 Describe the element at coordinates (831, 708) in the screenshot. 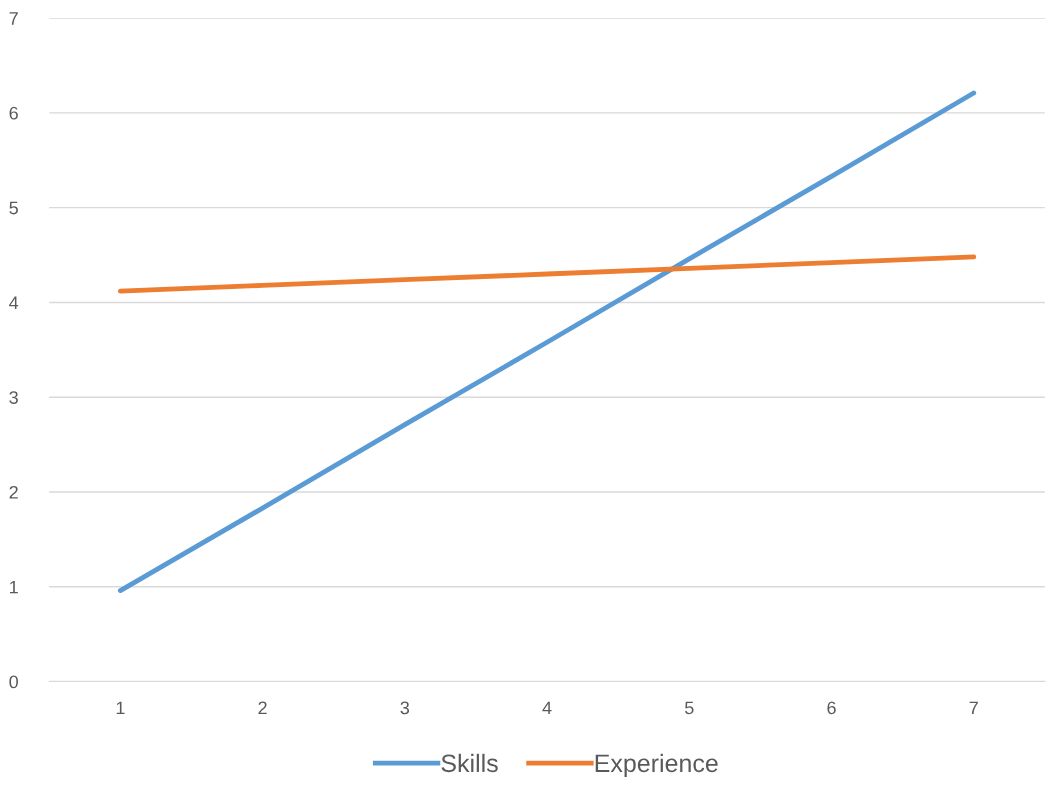

I see `x-tick-label: 6` at that location.